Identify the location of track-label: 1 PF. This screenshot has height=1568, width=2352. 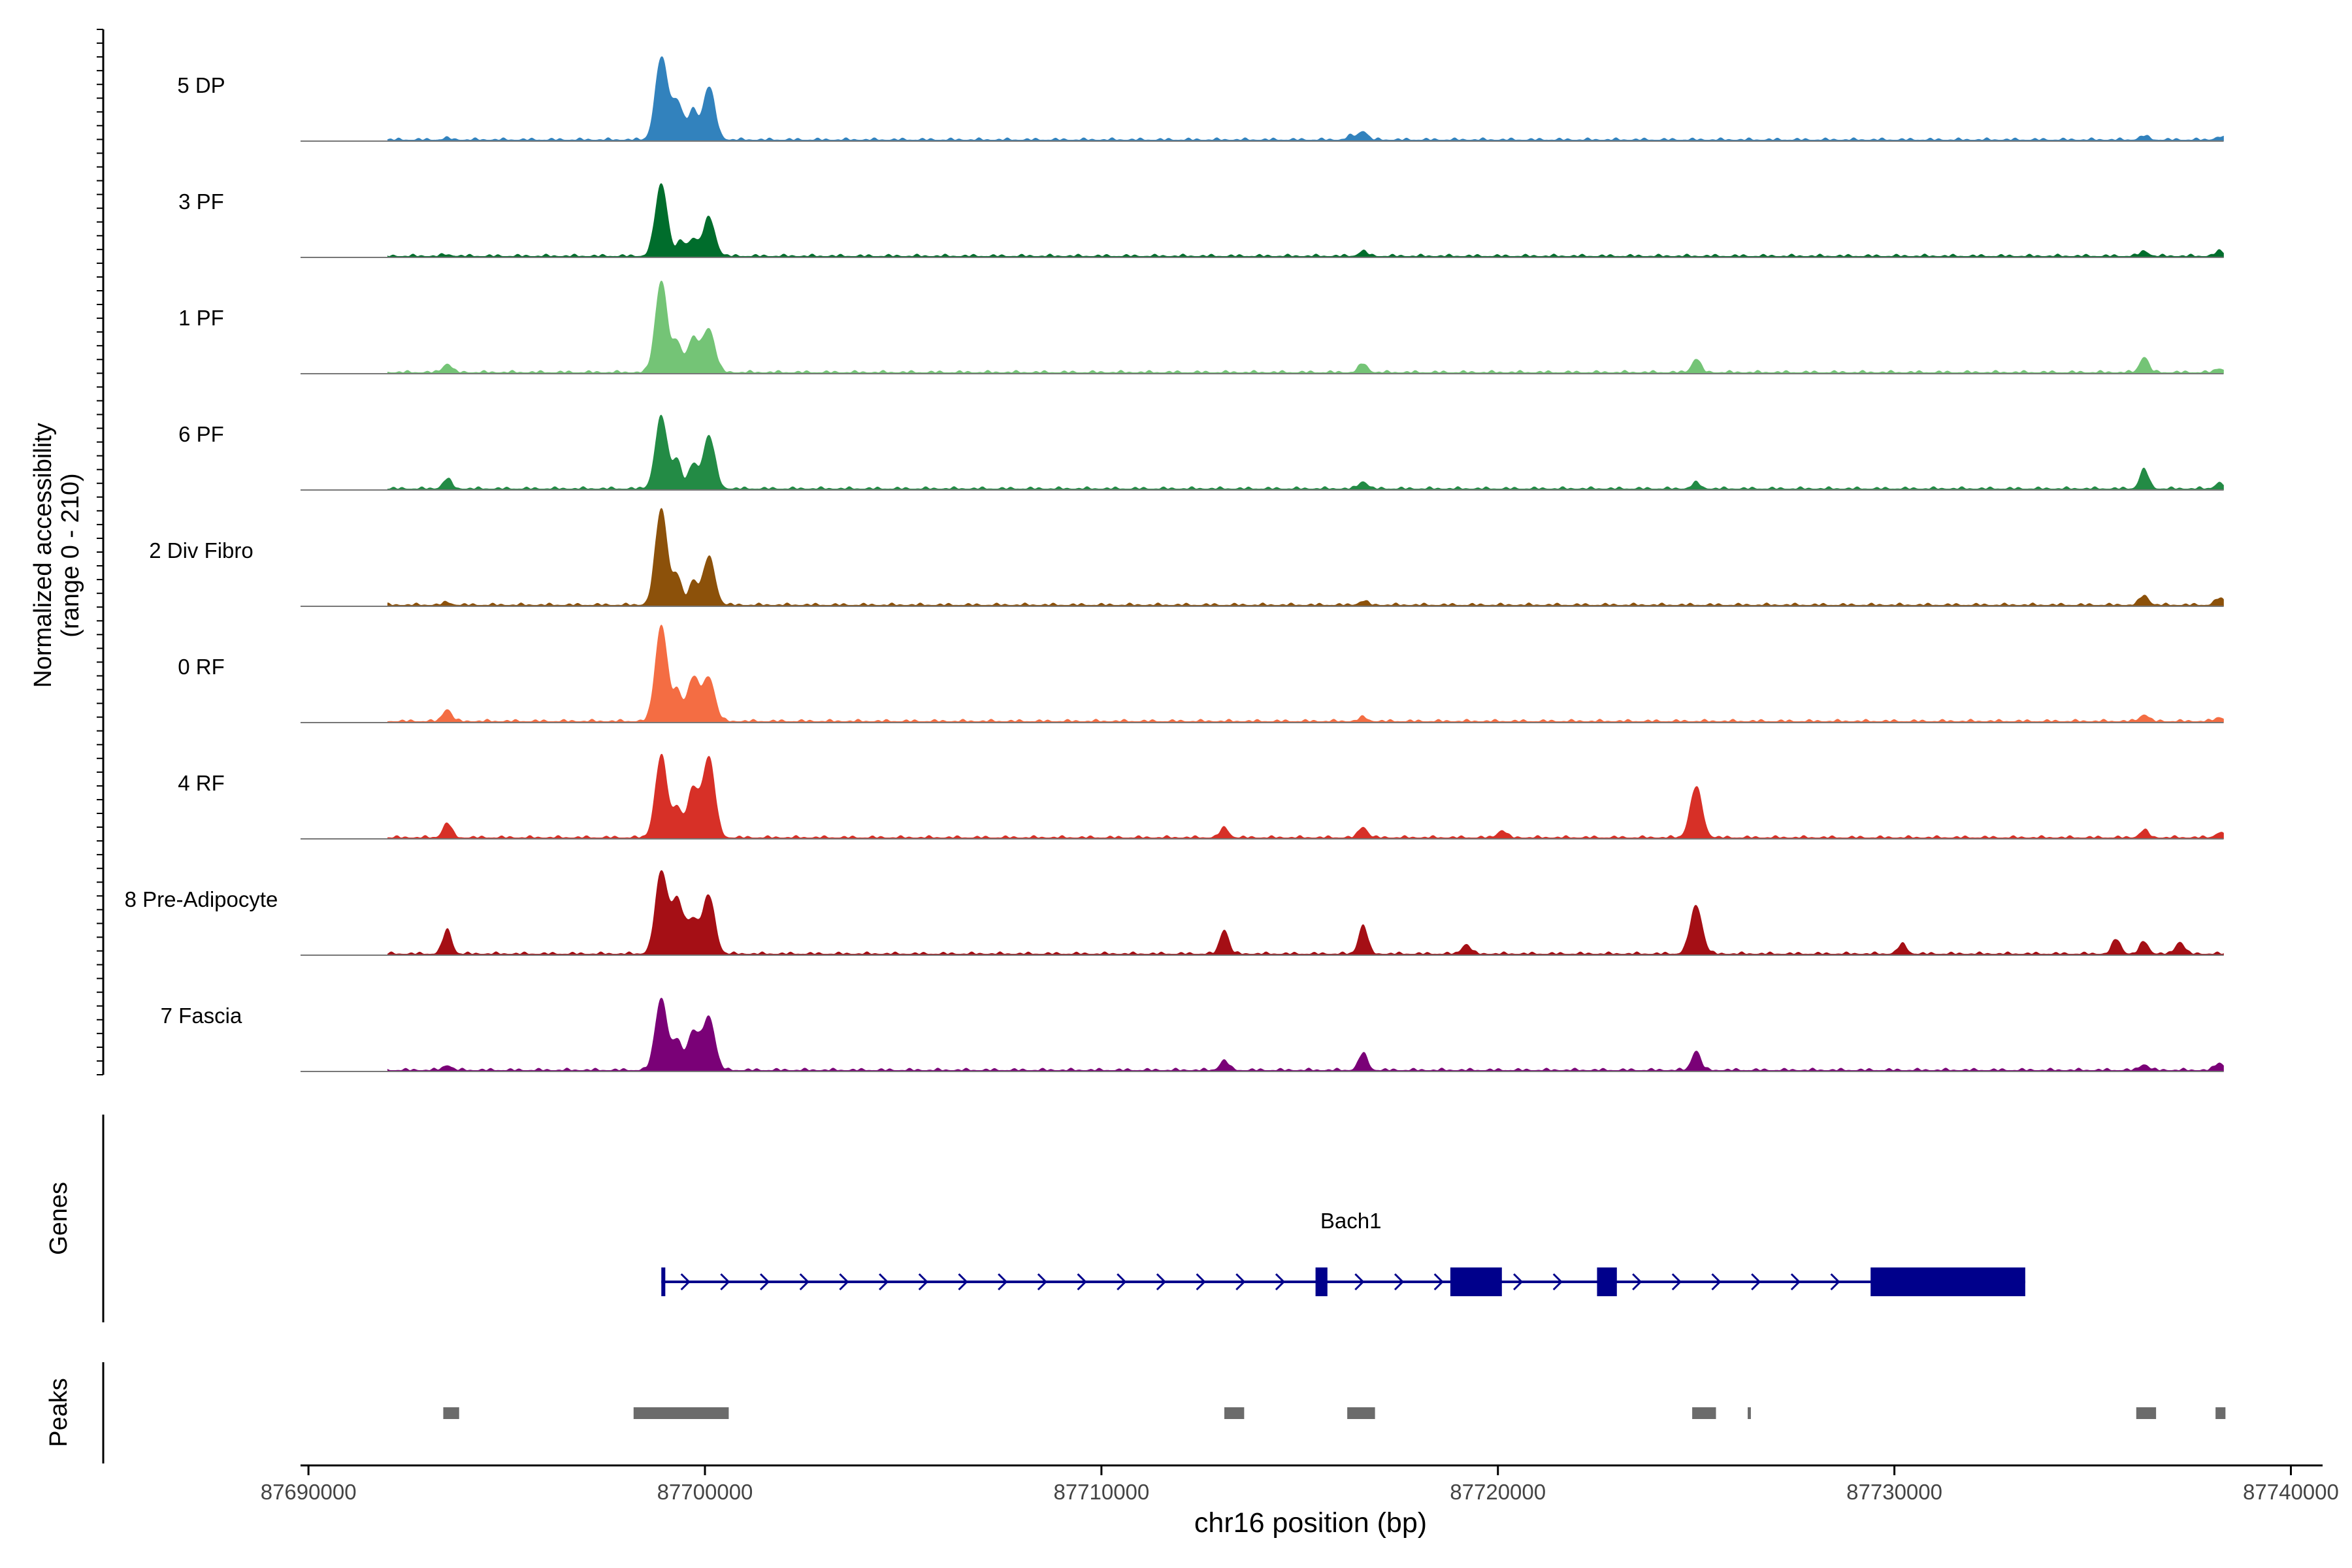
(201, 318).